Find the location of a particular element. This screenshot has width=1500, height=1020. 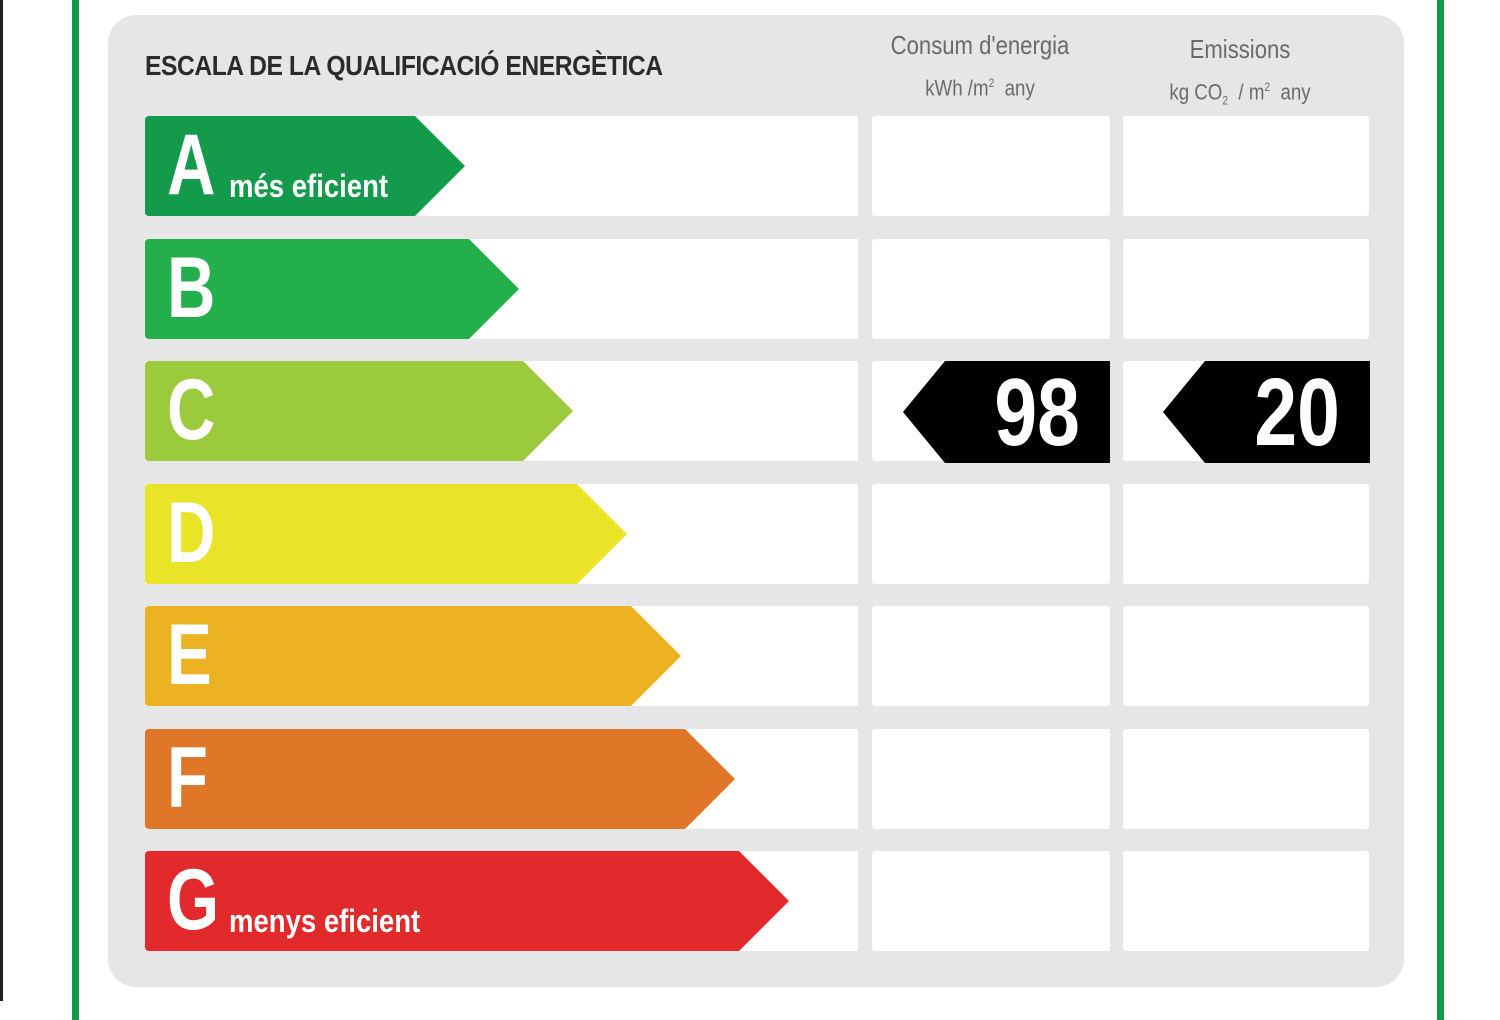

emissions-unit-kg: kg CO is located at coordinates (1196, 92).